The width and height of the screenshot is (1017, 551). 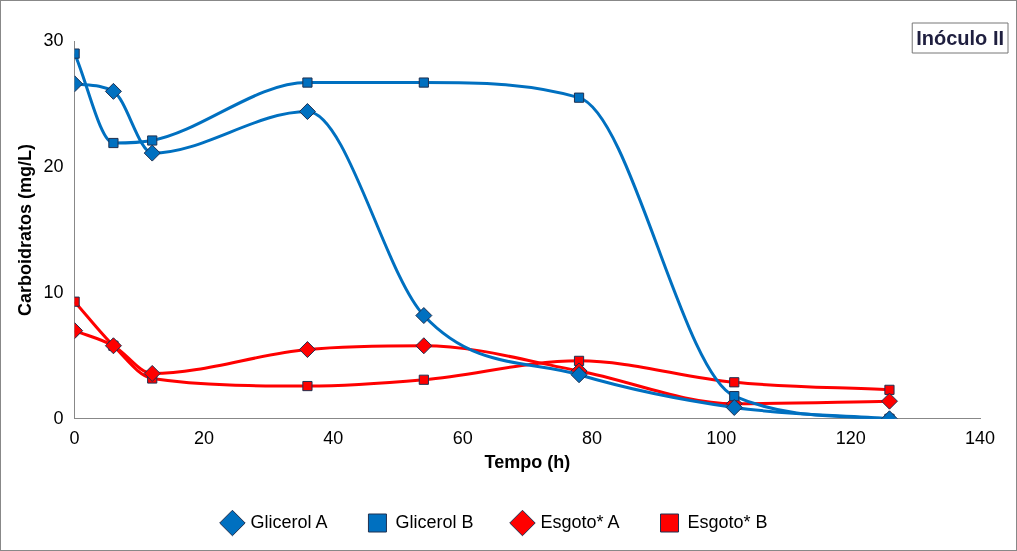 What do you see at coordinates (74, 437) in the screenshot?
I see `x-tick-label: 0` at bounding box center [74, 437].